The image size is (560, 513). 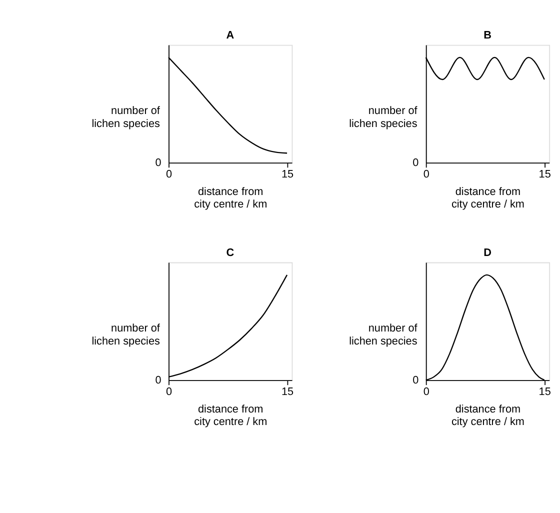 What do you see at coordinates (230, 252) in the screenshot?
I see `chart-title: C` at bounding box center [230, 252].